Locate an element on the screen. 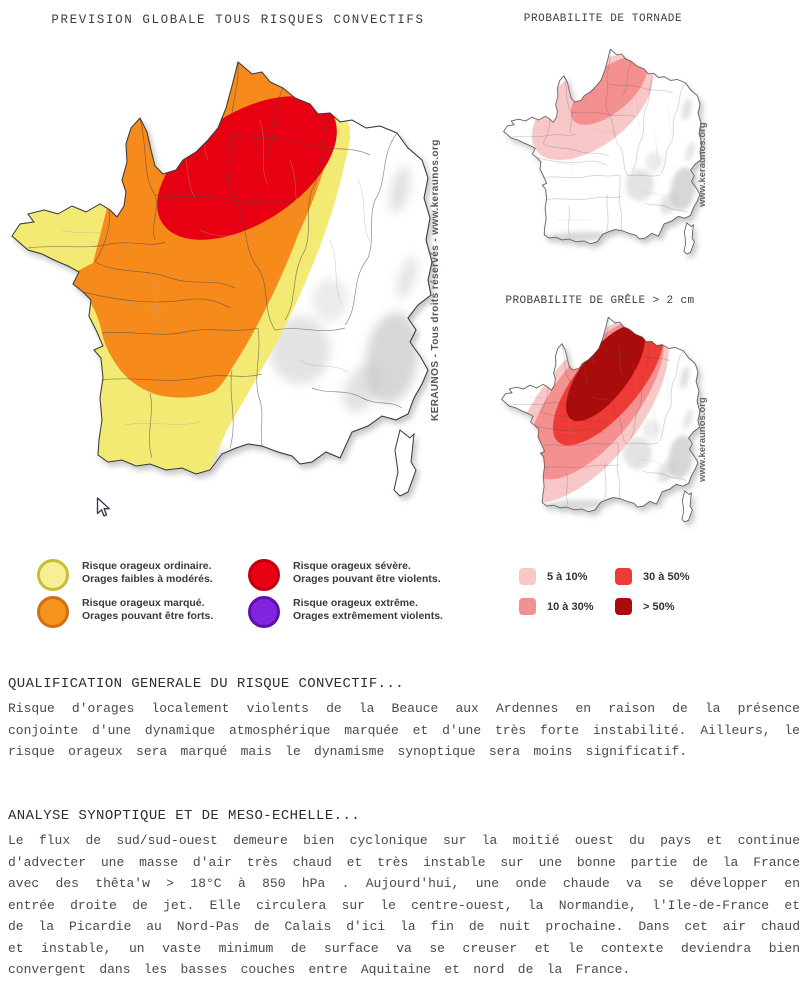  prob-legend-10-30: 10 à 30% is located at coordinates (556, 606).